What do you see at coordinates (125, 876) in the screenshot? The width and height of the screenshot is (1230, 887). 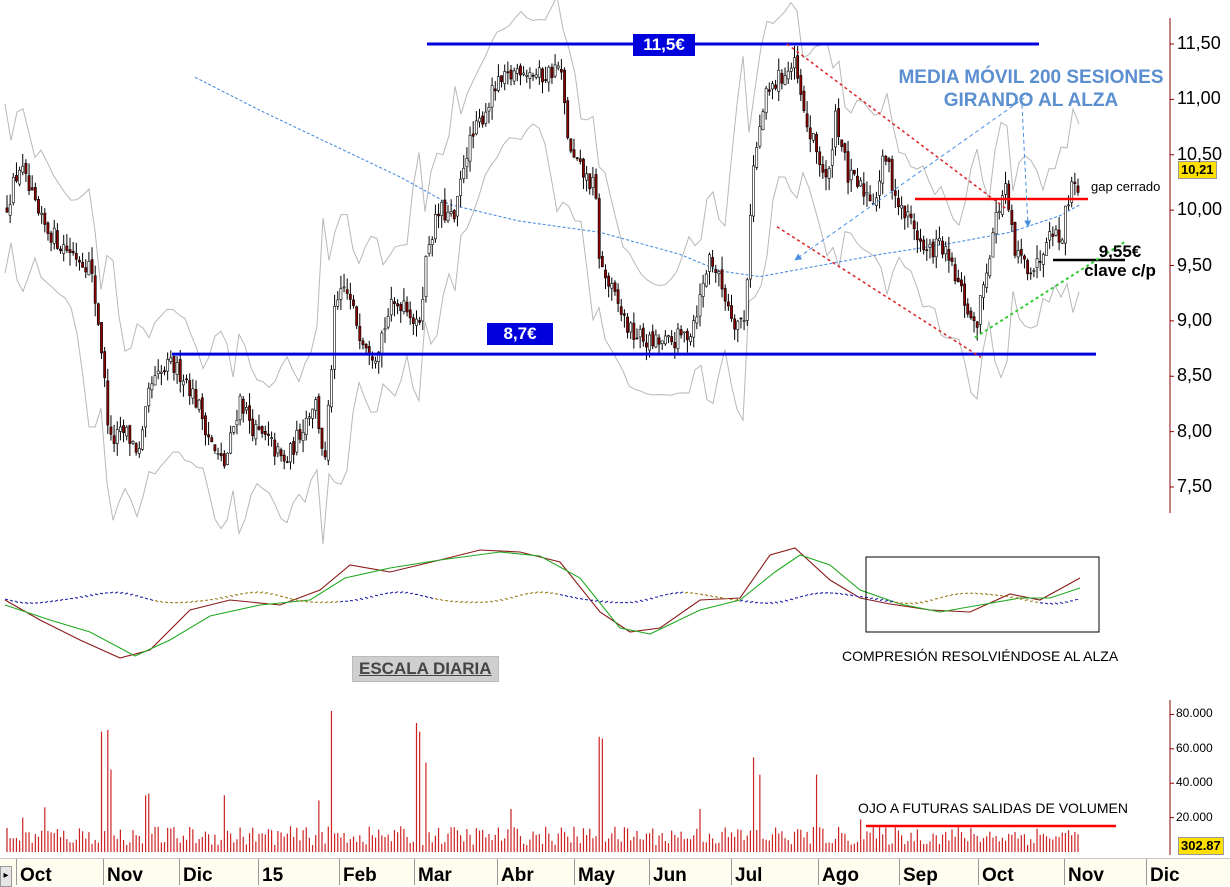 I see `month-label: Nov` at bounding box center [125, 876].